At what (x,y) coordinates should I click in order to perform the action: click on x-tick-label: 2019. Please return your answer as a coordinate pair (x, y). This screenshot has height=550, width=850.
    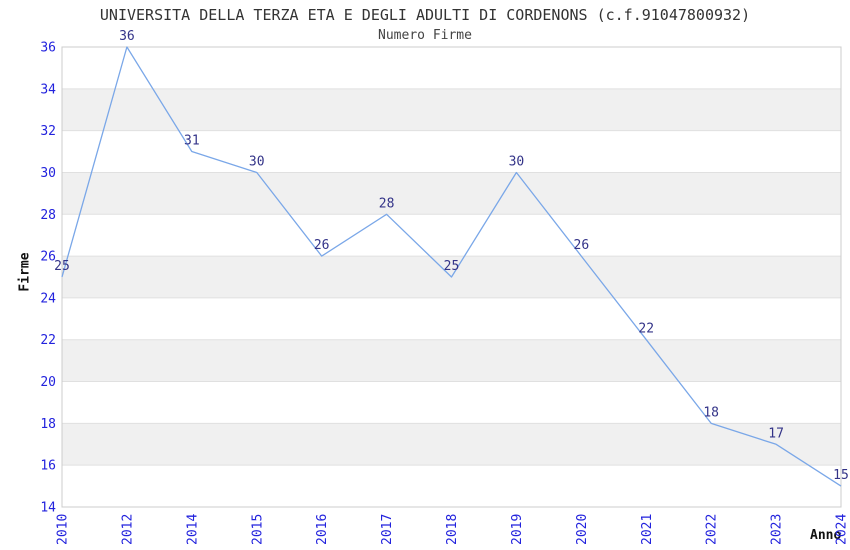
    Looking at the image, I should click on (517, 529).